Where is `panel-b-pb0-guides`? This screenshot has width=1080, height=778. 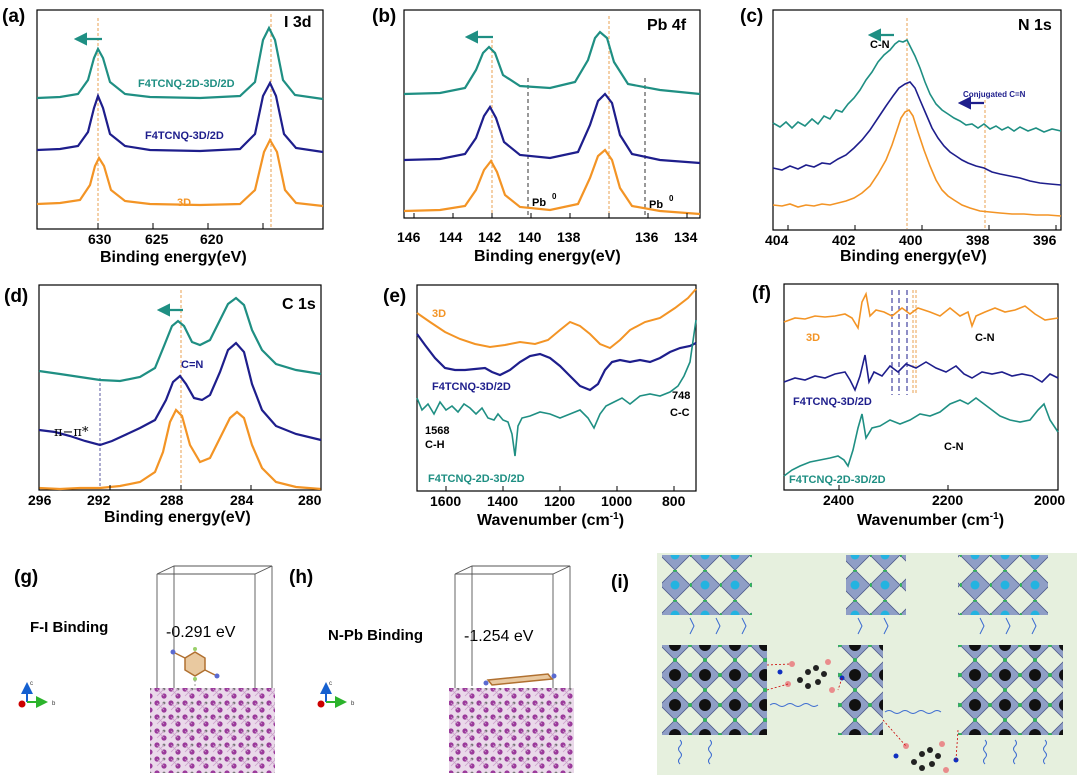
panel-b-pb0-guides is located at coordinates (586, 147).